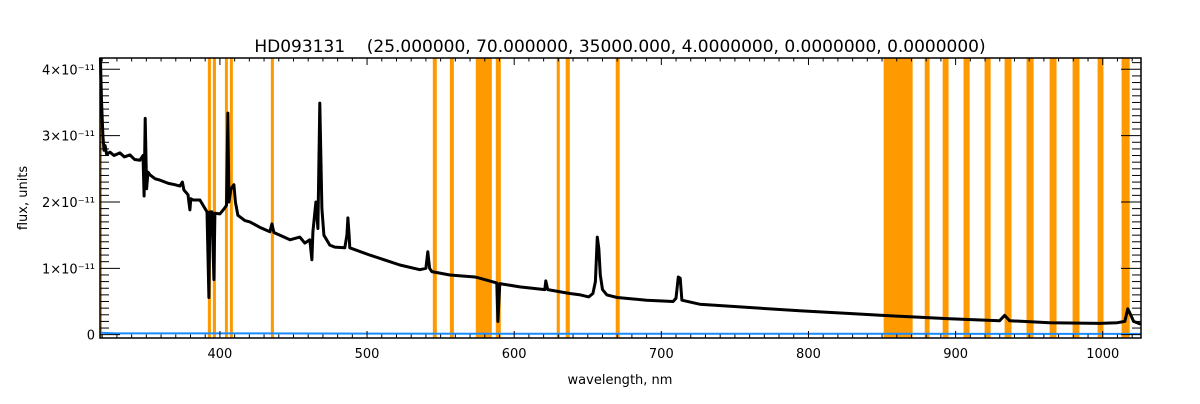  What do you see at coordinates (367, 354) in the screenshot?
I see `x-tick-label: 500` at bounding box center [367, 354].